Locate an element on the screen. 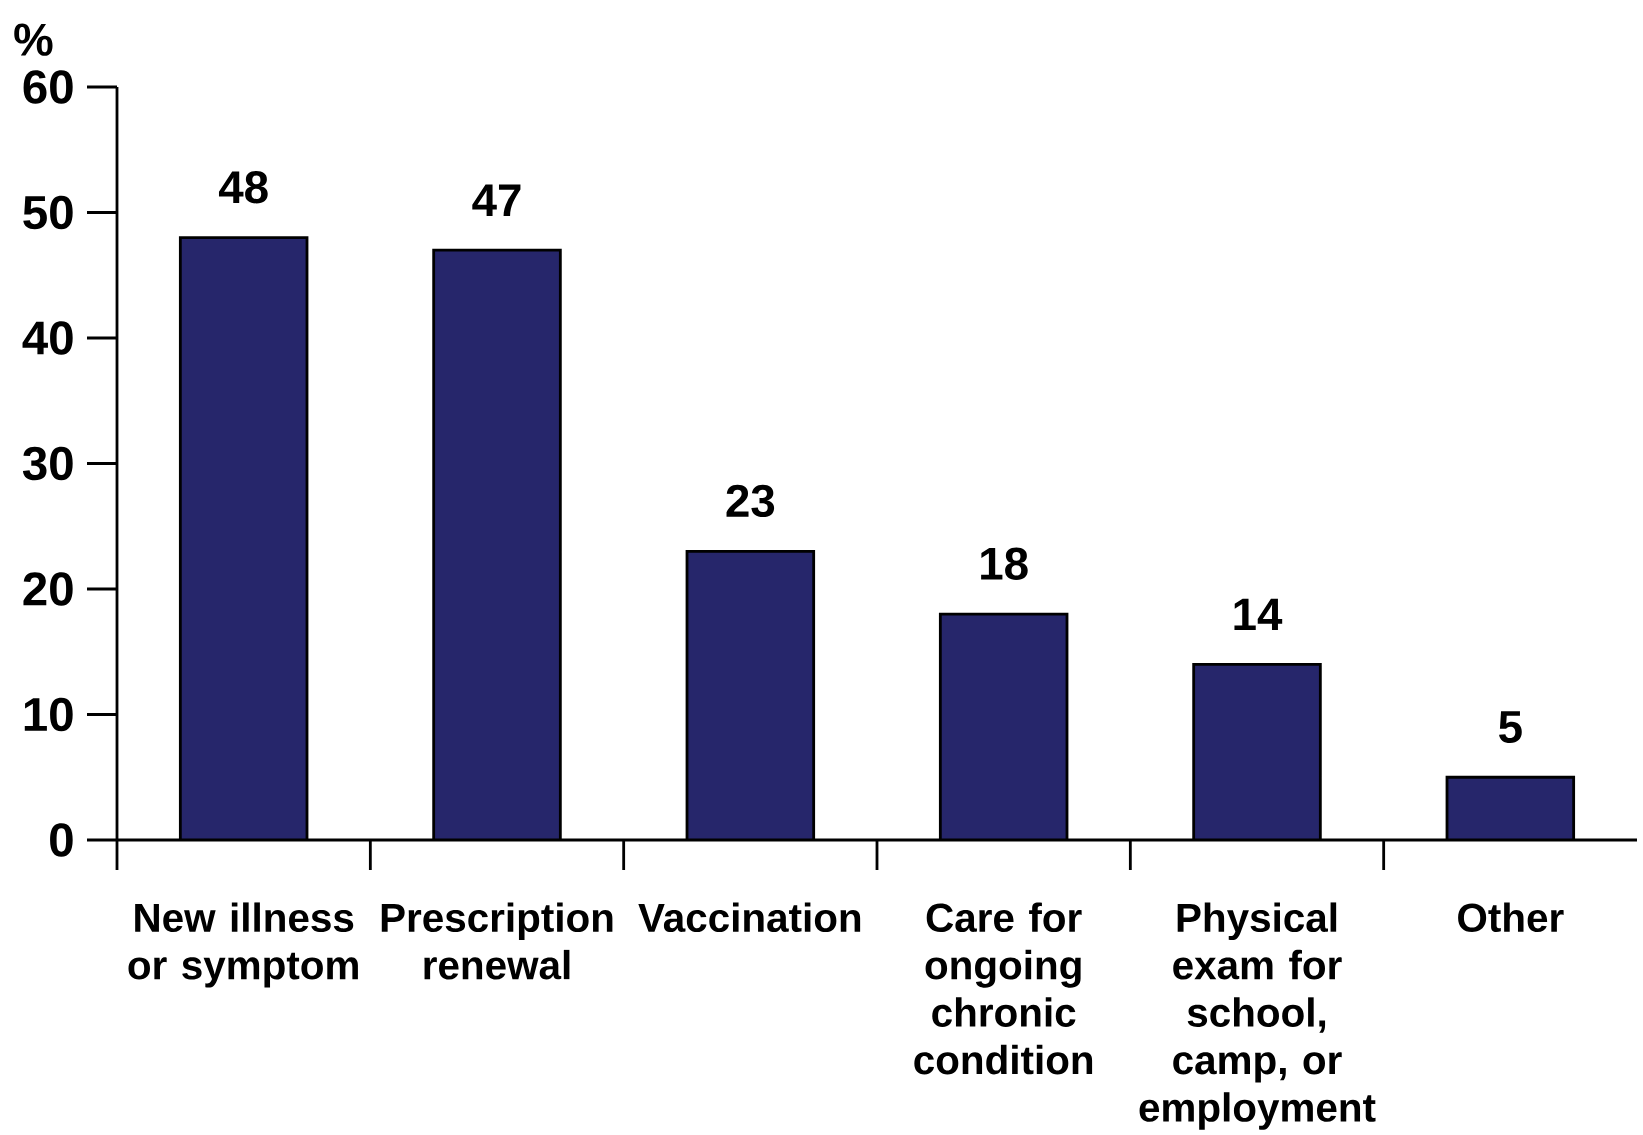  data-label: 48 is located at coordinates (243, 187).